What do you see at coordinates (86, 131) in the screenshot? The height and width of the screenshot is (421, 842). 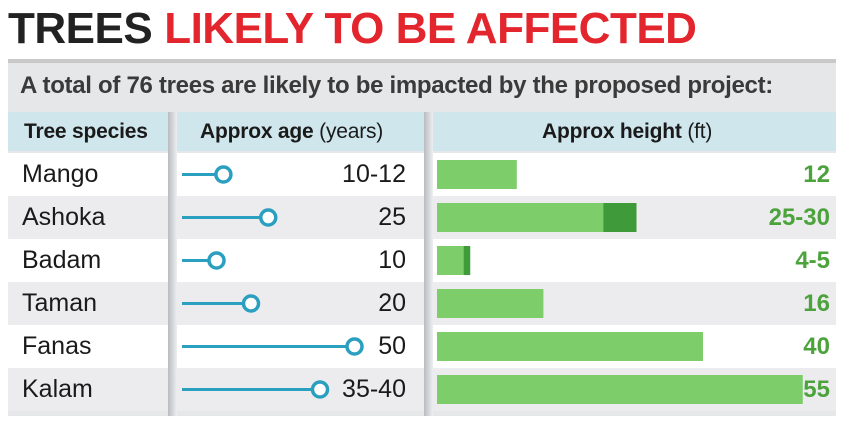 I see `header-species: Tree species` at bounding box center [86, 131].